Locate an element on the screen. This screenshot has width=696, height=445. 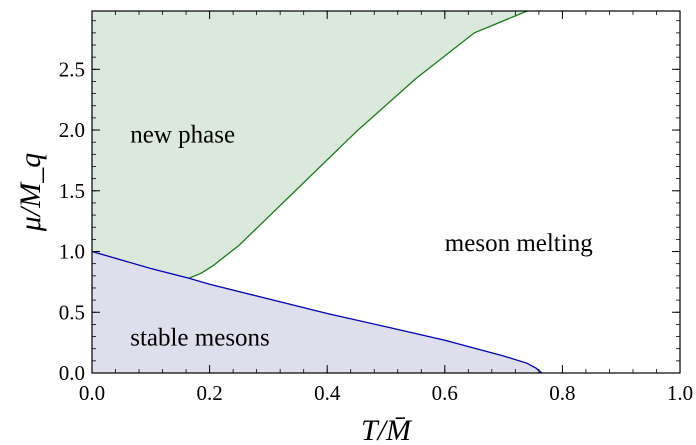
y-tick-label: 0.0 is located at coordinates (72, 373).